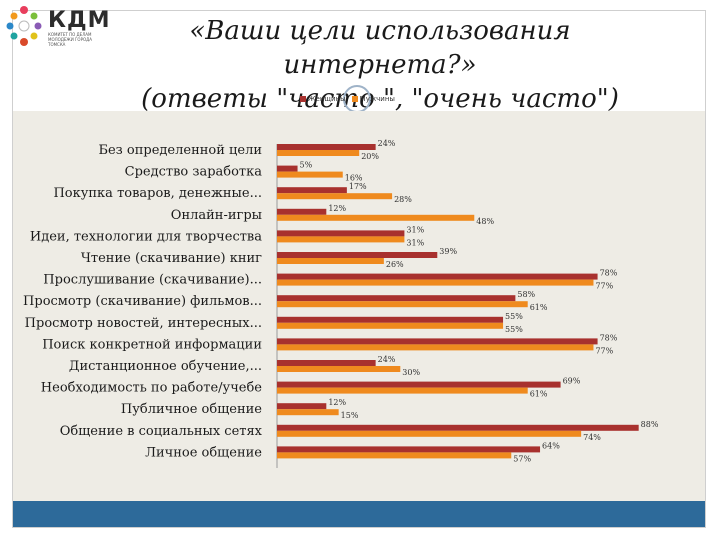 The width and height of the screenshot is (720, 540). What do you see at coordinates (203, 452) in the screenshot?
I see `category-label: Личное общение` at bounding box center [203, 452].